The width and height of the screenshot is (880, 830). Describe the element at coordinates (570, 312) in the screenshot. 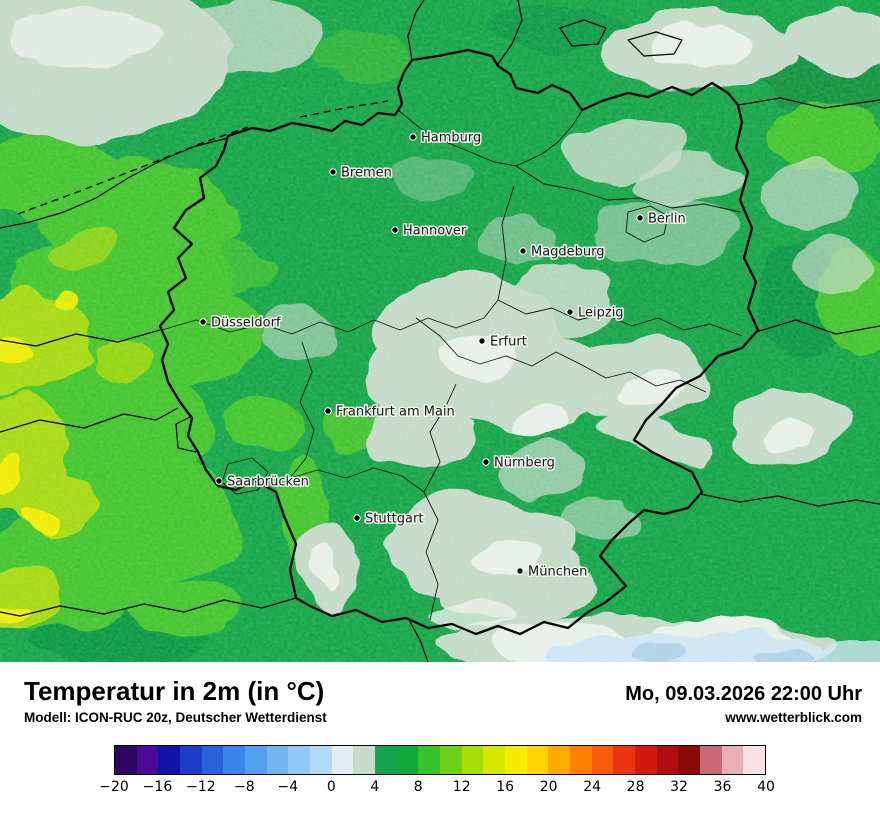

I see `city-marker-leipzig` at that location.